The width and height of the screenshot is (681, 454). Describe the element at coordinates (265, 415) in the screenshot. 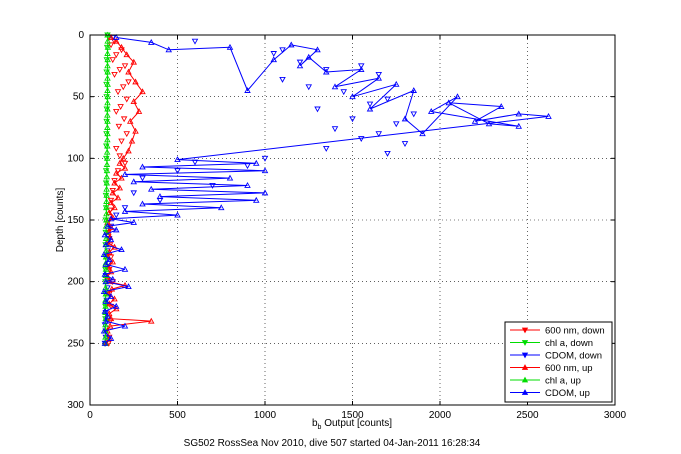

I see `x-tick-label: 1000` at that location.